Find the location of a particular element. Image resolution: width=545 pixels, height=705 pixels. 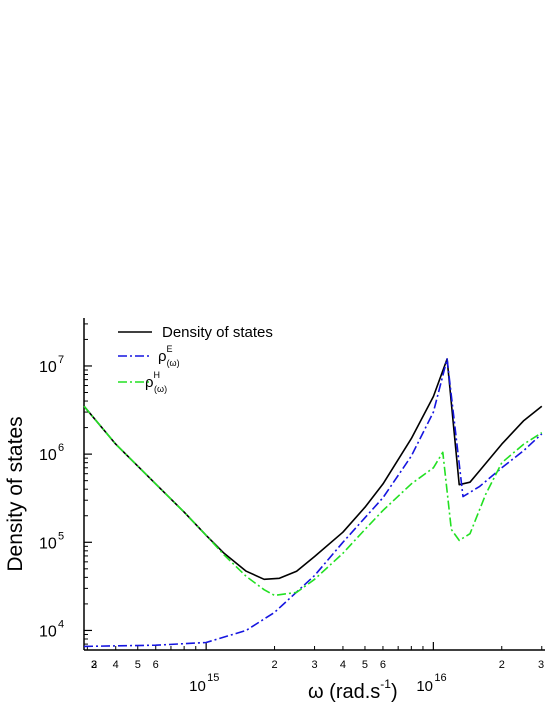

y-tick-label-exponent: 6 is located at coordinates (61, 448).